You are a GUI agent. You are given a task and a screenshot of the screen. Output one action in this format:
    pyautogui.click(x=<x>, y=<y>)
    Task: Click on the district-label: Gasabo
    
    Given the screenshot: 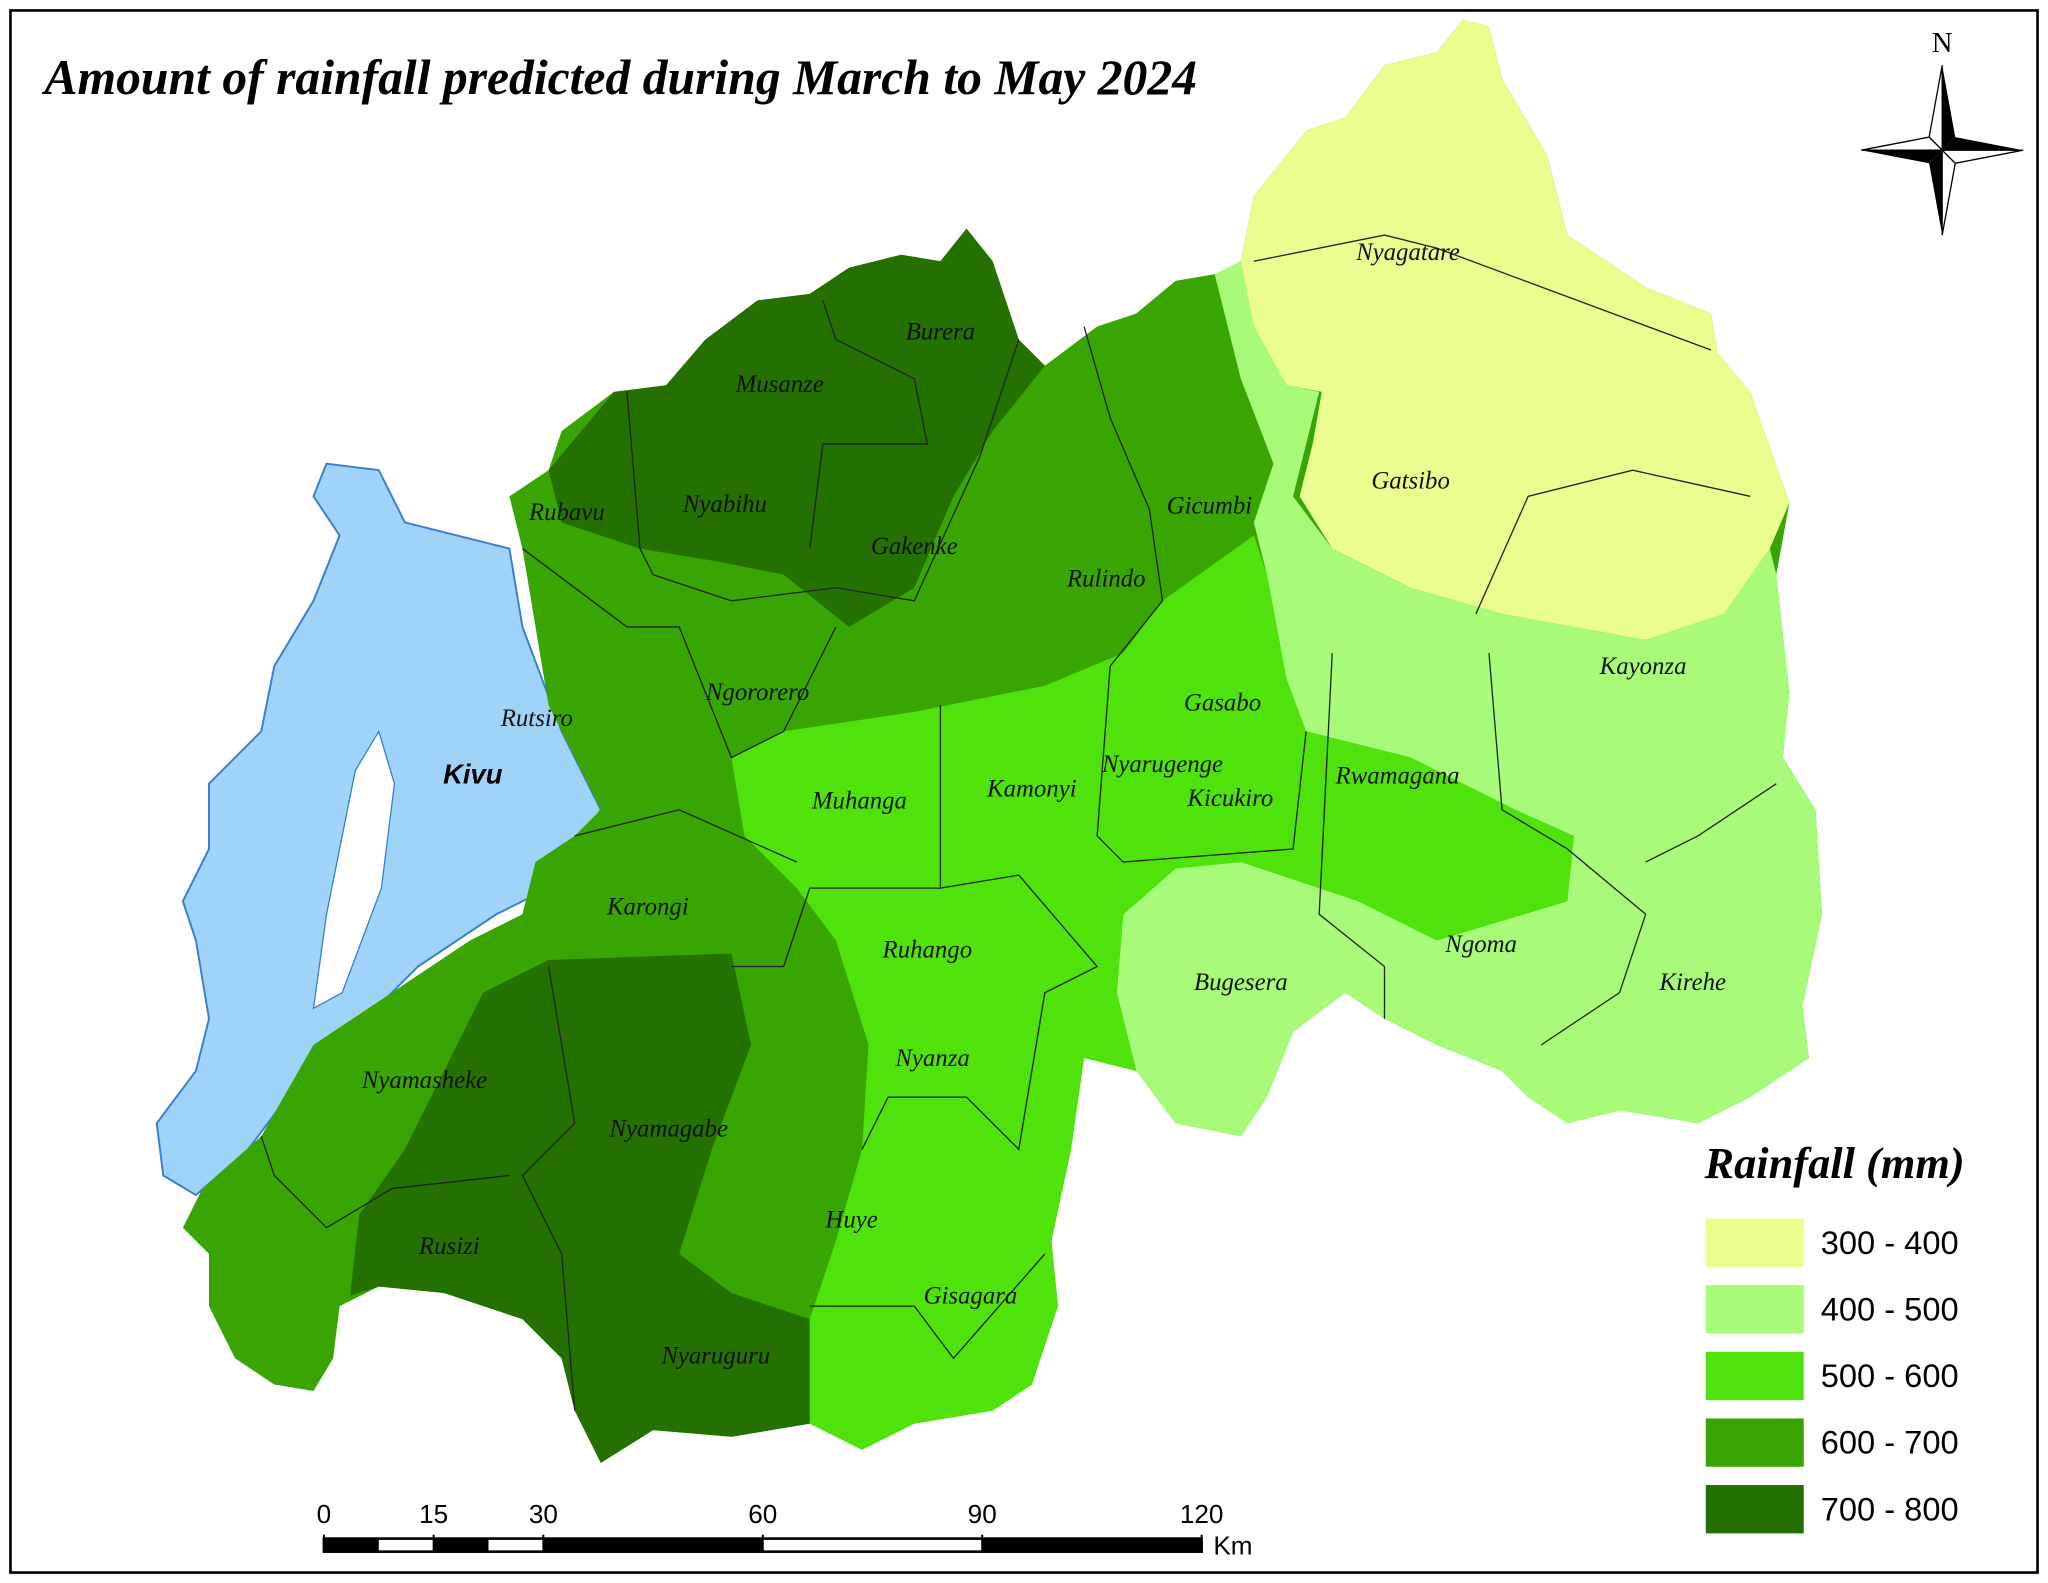 What is the action you would take?
    pyautogui.click(x=1222, y=703)
    